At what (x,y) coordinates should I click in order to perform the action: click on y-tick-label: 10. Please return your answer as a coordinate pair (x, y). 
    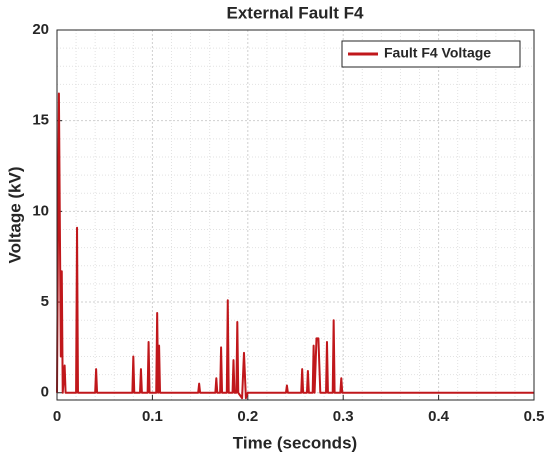
    Looking at the image, I should click on (40, 210).